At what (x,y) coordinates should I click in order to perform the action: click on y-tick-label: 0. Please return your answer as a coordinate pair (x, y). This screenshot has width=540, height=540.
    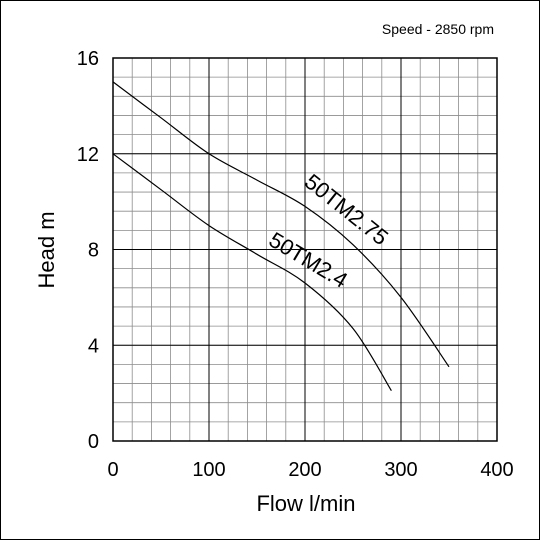
    Looking at the image, I should click on (93, 442).